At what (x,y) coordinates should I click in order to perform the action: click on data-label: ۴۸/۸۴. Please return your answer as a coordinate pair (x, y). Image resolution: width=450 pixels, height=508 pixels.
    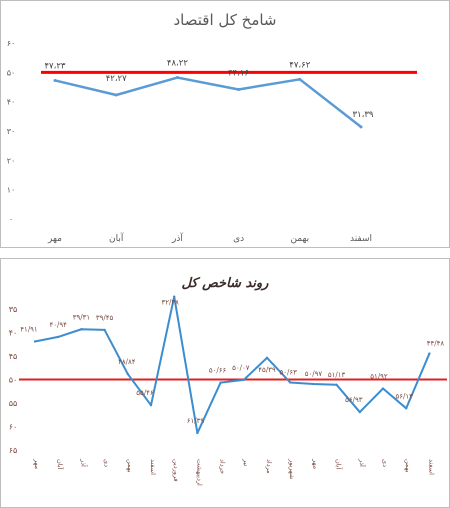
    Looking at the image, I should click on (127, 362).